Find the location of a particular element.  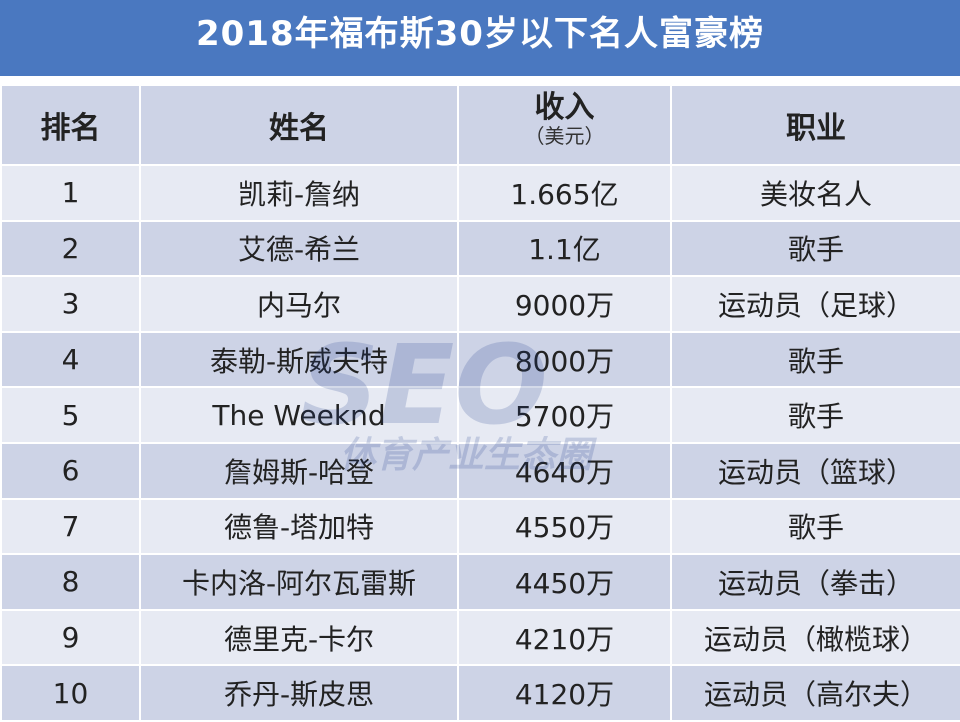

cell-rank: 6 is located at coordinates (70, 470).